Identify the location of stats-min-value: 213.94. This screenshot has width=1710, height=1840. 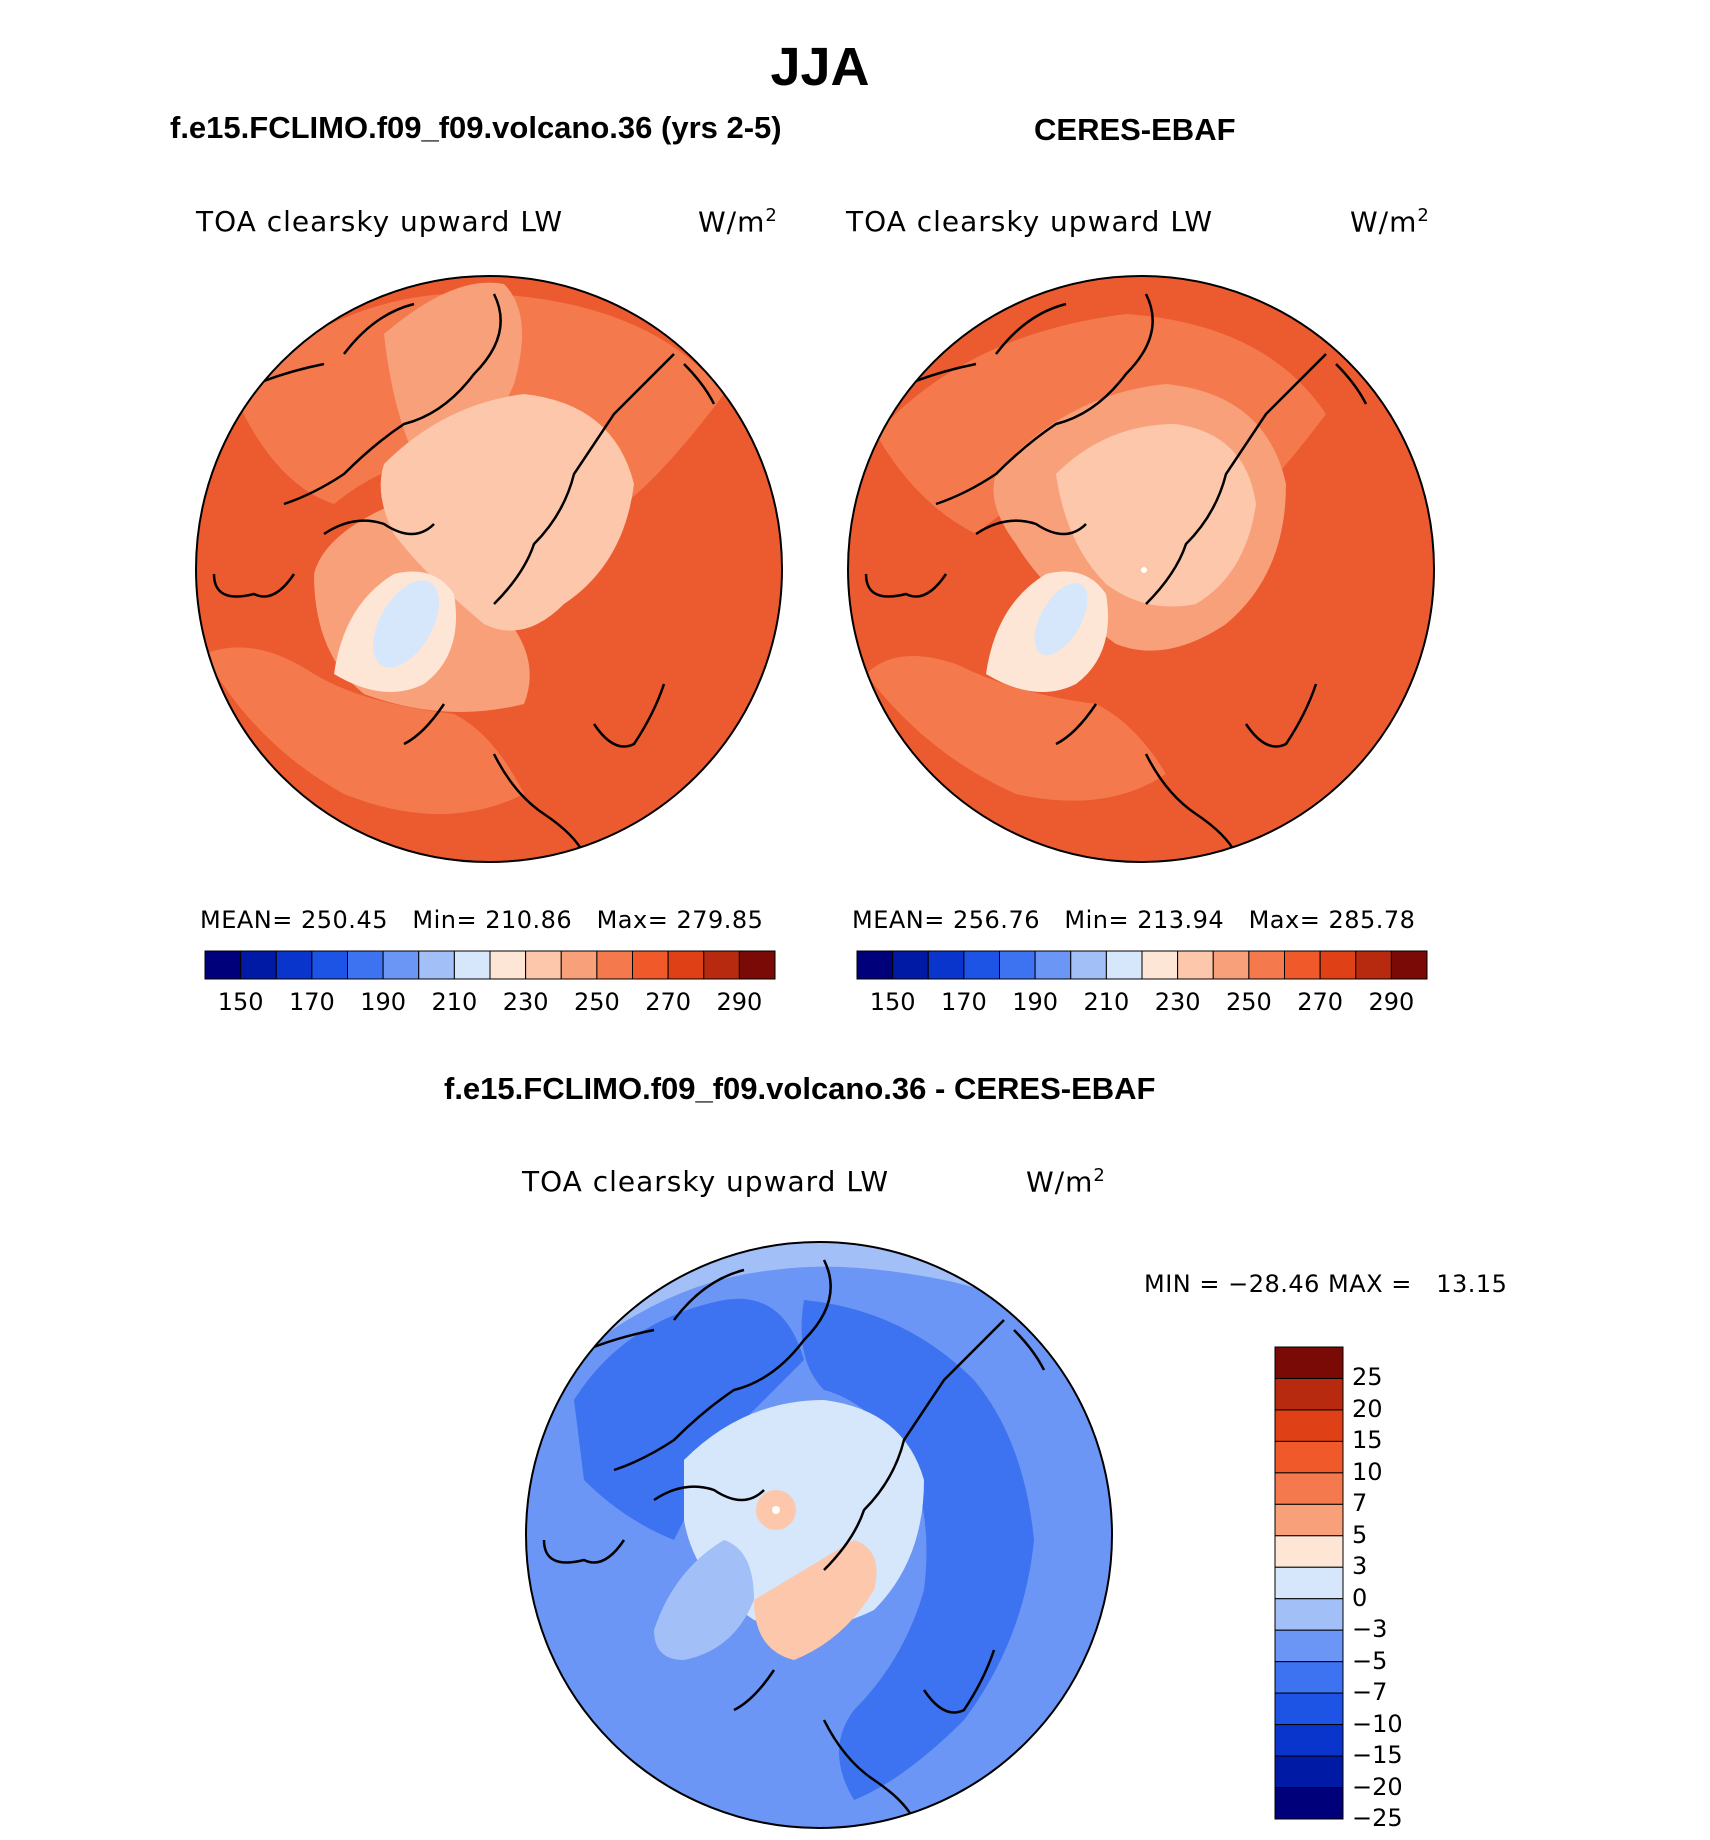
(1181, 920).